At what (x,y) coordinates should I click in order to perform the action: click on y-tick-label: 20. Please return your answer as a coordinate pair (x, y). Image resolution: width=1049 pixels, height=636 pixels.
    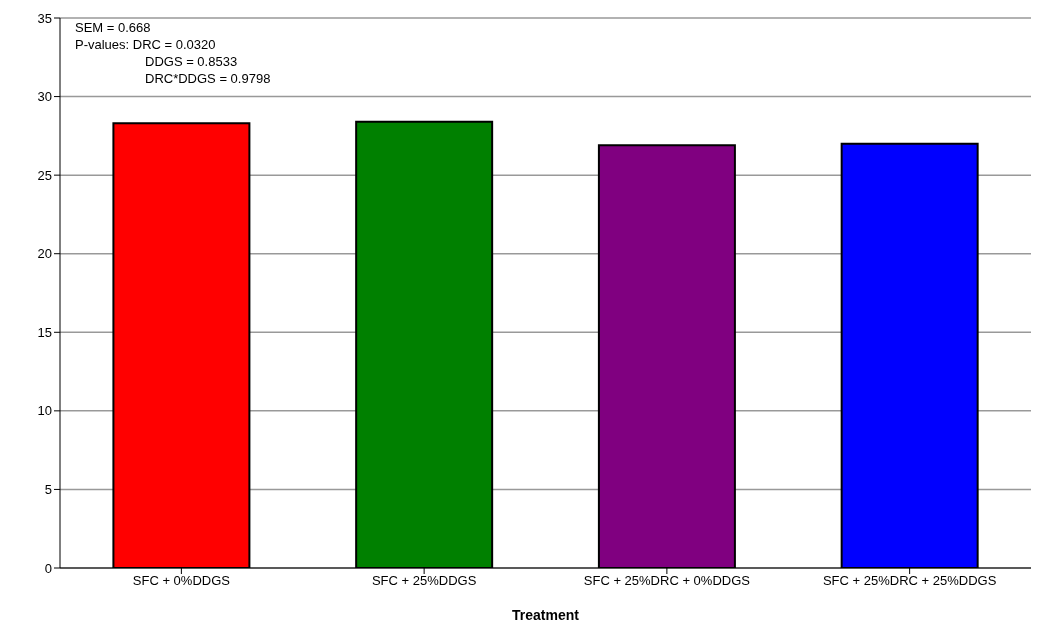
    Looking at the image, I should click on (44, 254).